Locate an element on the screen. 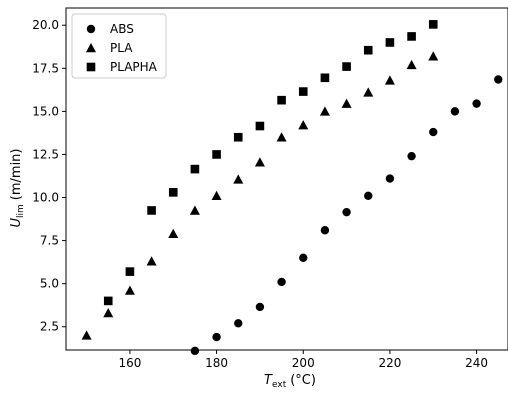  y-axis-label-unit: (m/min) is located at coordinates (16, 175).